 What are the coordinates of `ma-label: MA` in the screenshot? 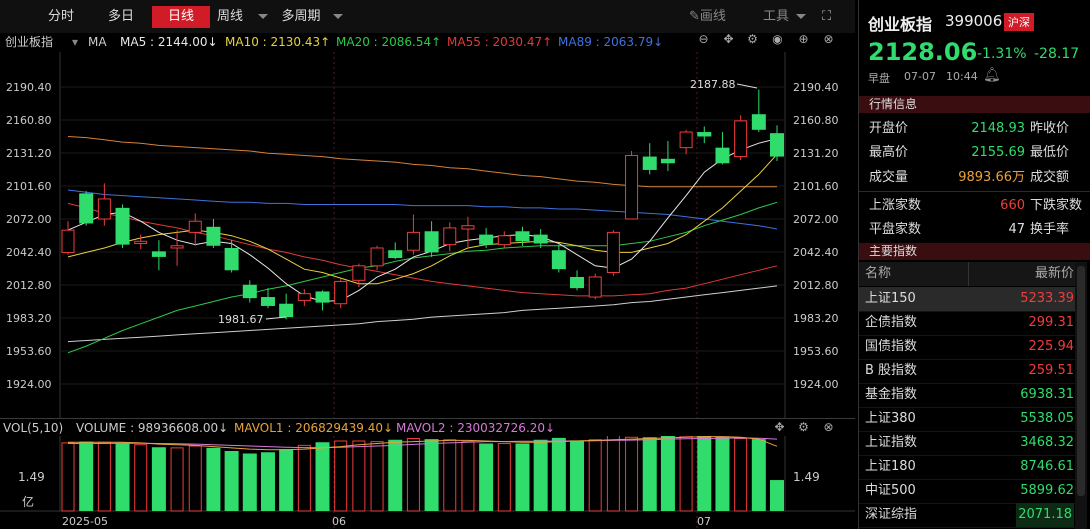 It's located at (97, 42).